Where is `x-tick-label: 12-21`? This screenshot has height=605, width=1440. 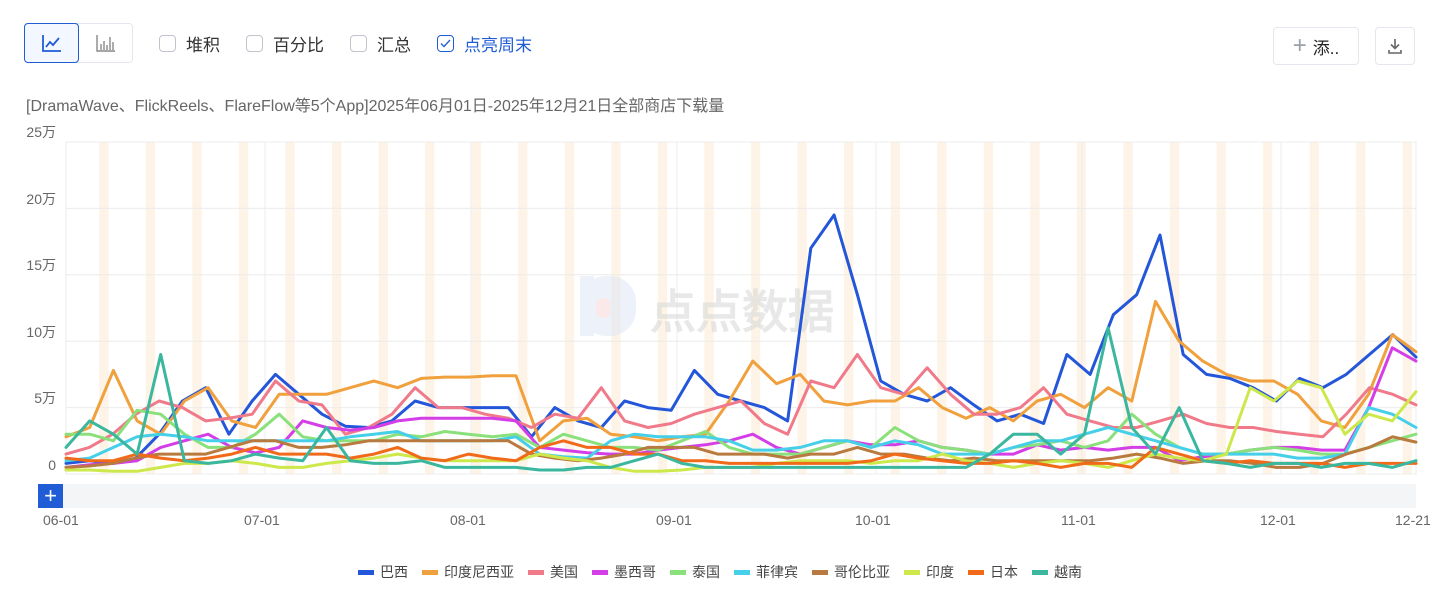 x-tick-label: 12-21 is located at coordinates (1413, 520).